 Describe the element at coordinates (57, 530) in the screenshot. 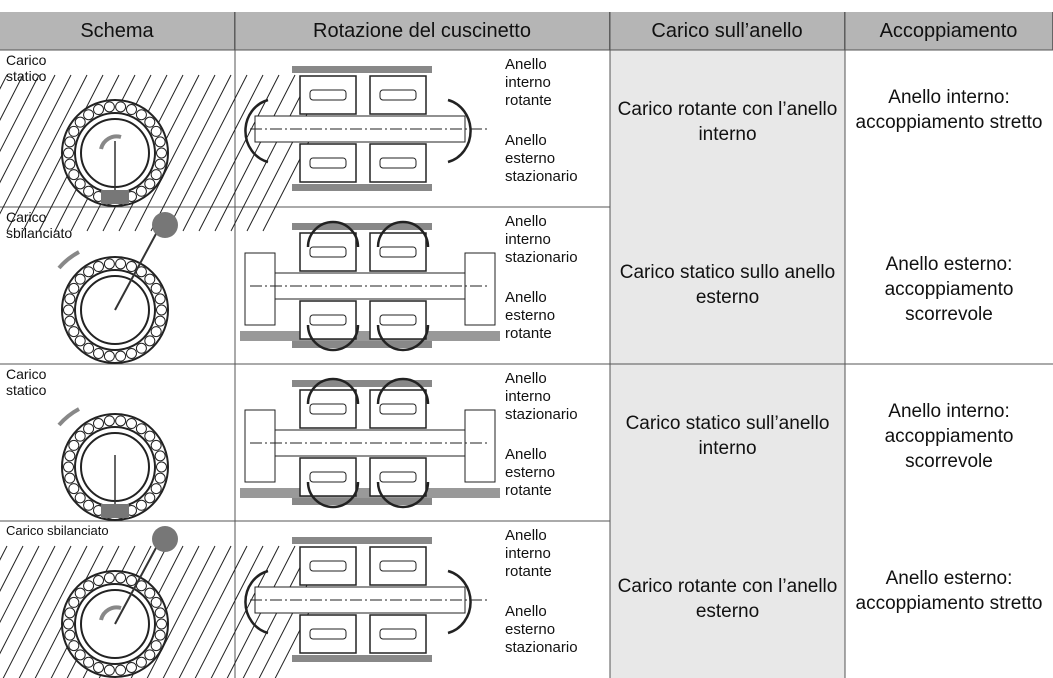

I see `schema-label: Carico sbilanciato` at that location.